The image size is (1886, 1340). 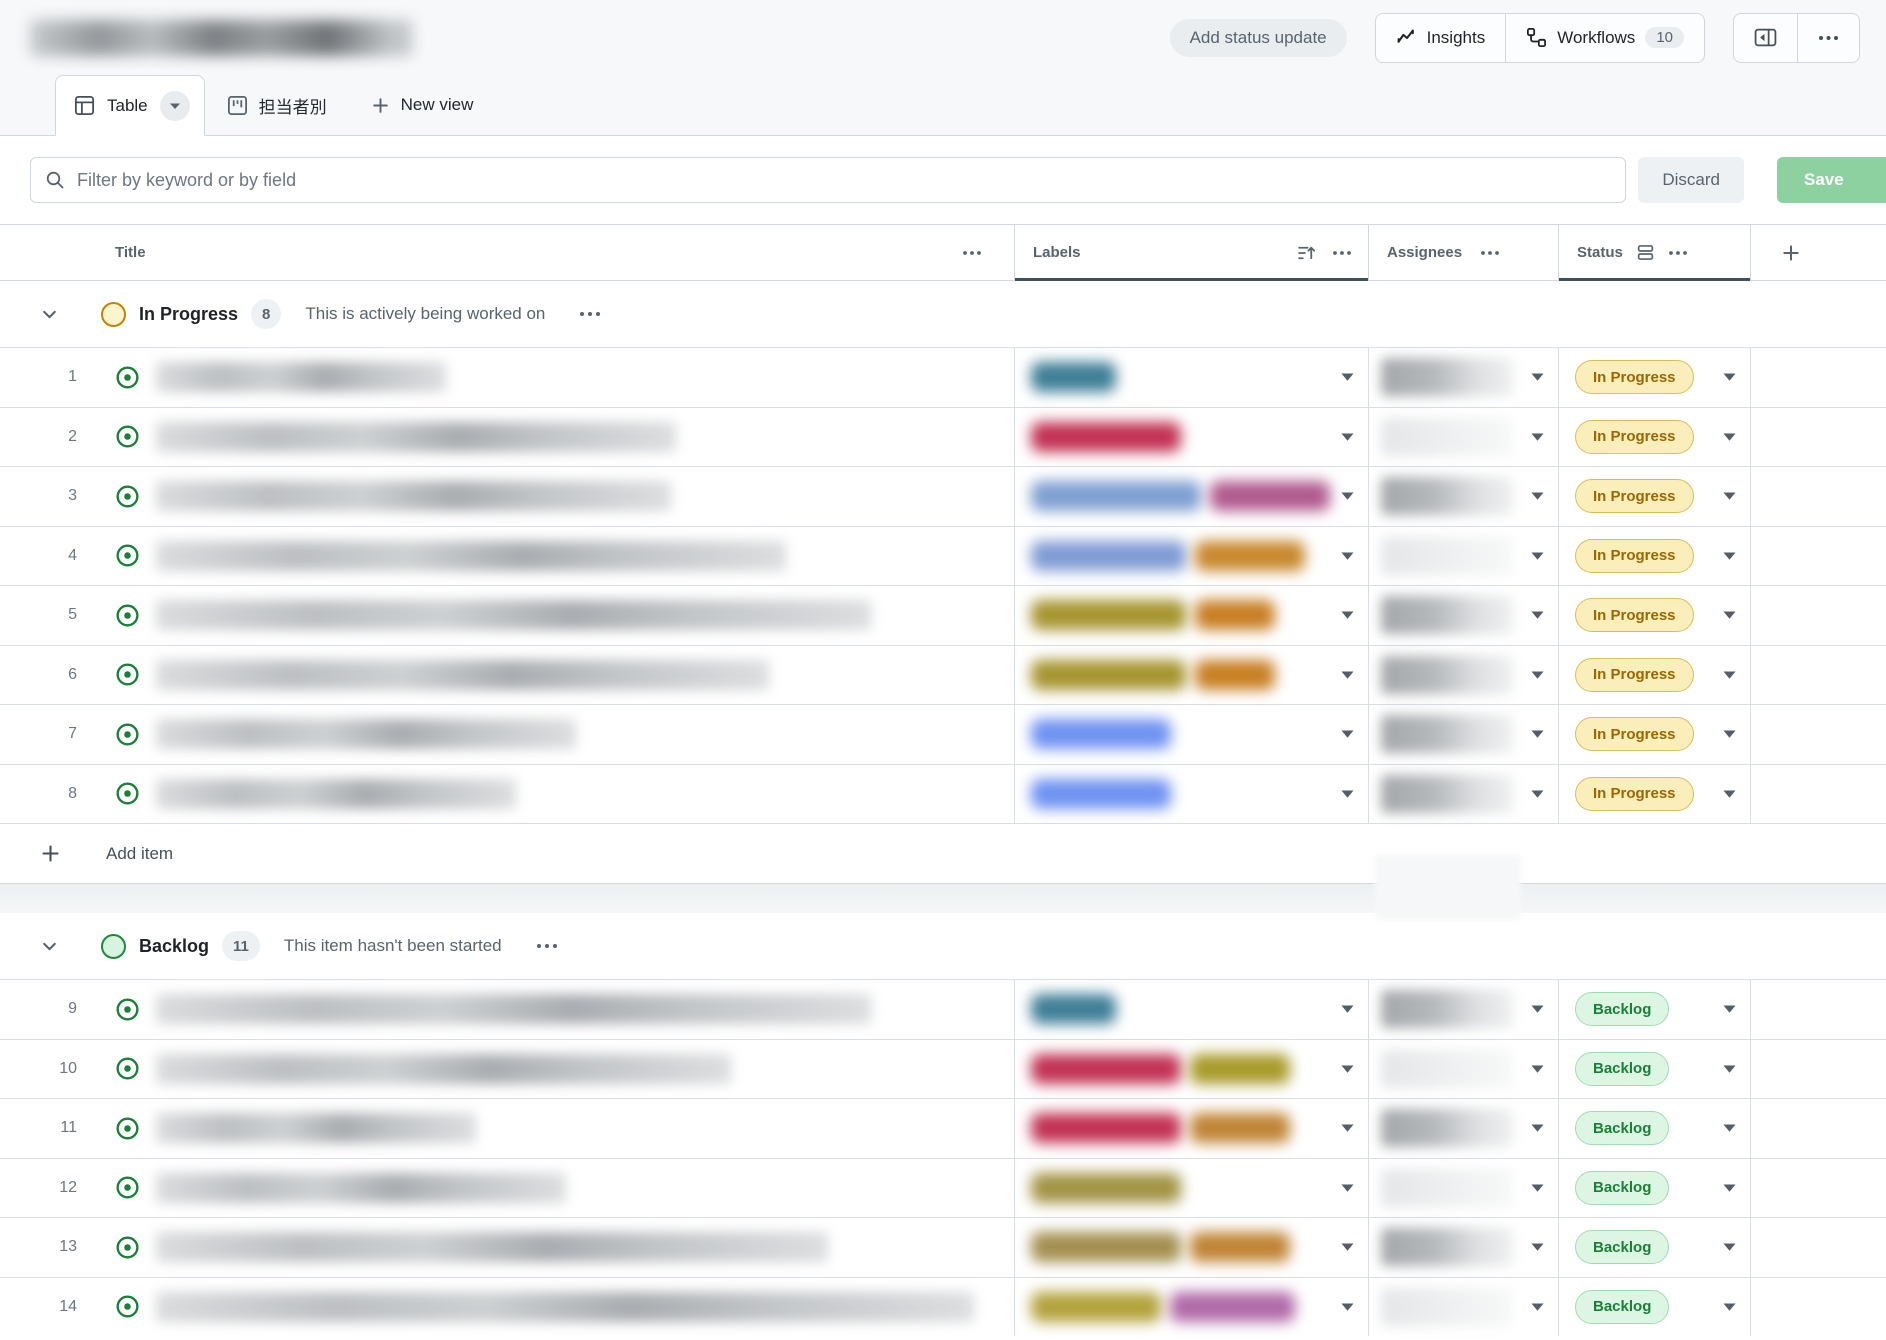 I want to click on tab-options-caret, so click(x=174, y=105).